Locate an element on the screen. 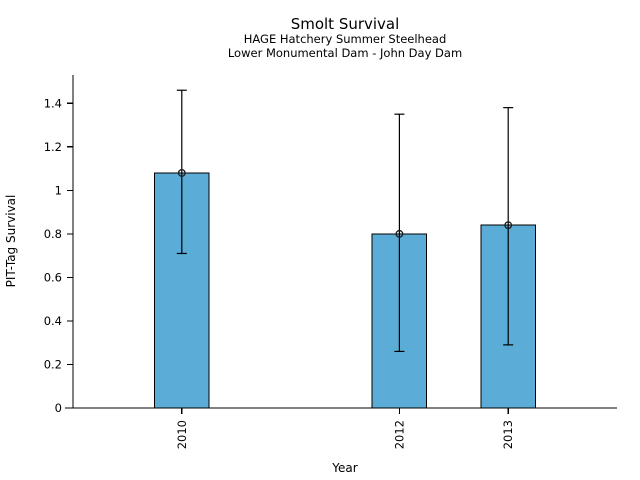 This screenshot has width=640, height=480. y-tick-label: 0.8 is located at coordinates (53, 234).